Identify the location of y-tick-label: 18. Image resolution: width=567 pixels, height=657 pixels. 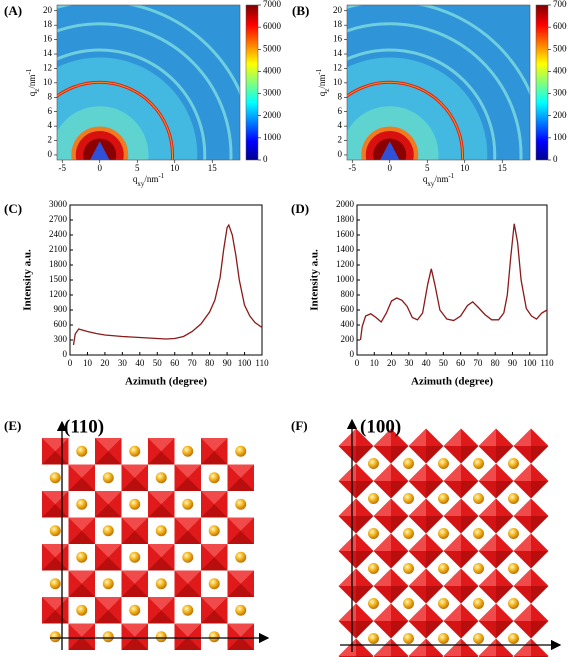
(48, 24).